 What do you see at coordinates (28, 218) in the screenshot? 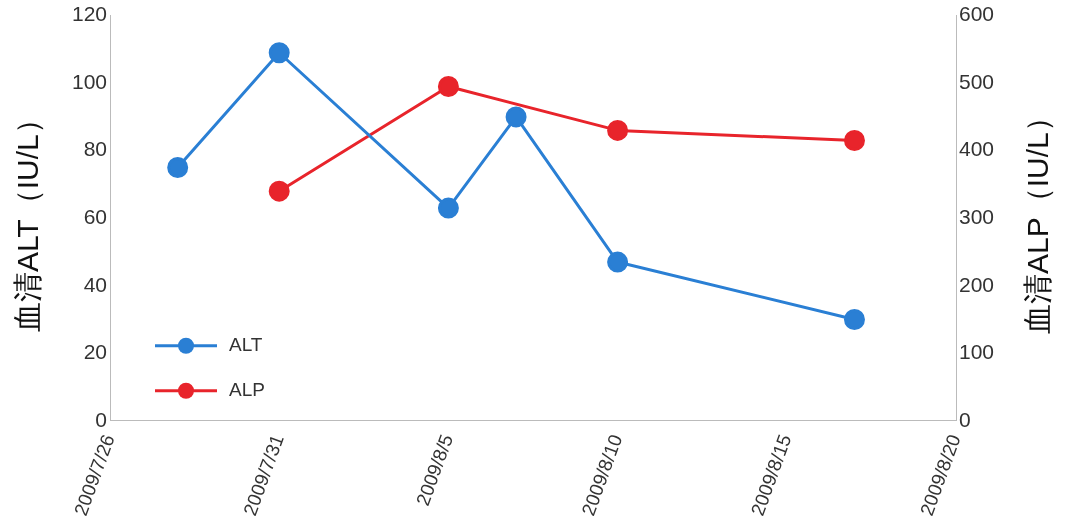
I see `y-axis-title: 血清ALT（IU/L）` at bounding box center [28, 218].